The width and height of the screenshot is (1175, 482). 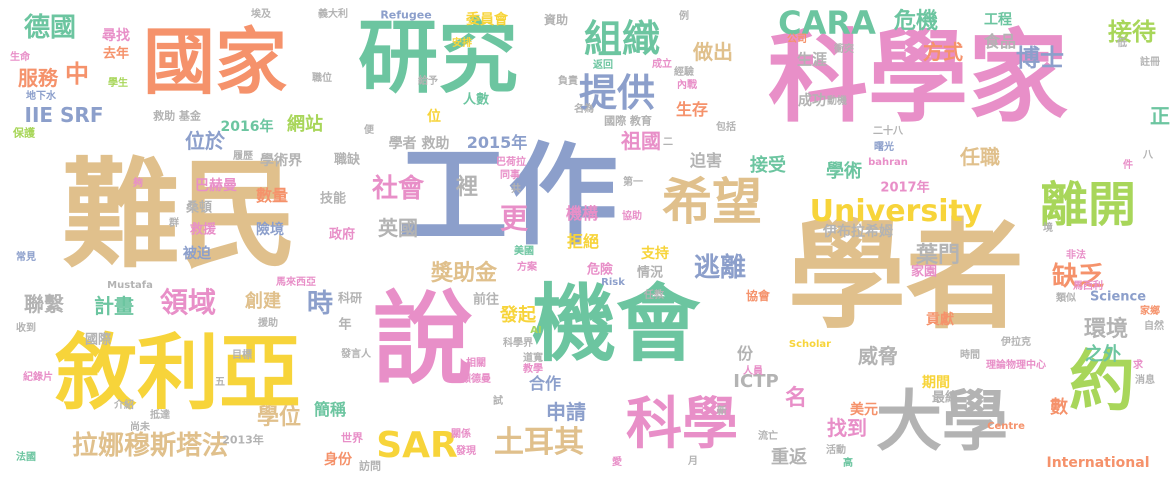 I want to click on word-185: 援助, so click(x=268, y=323).